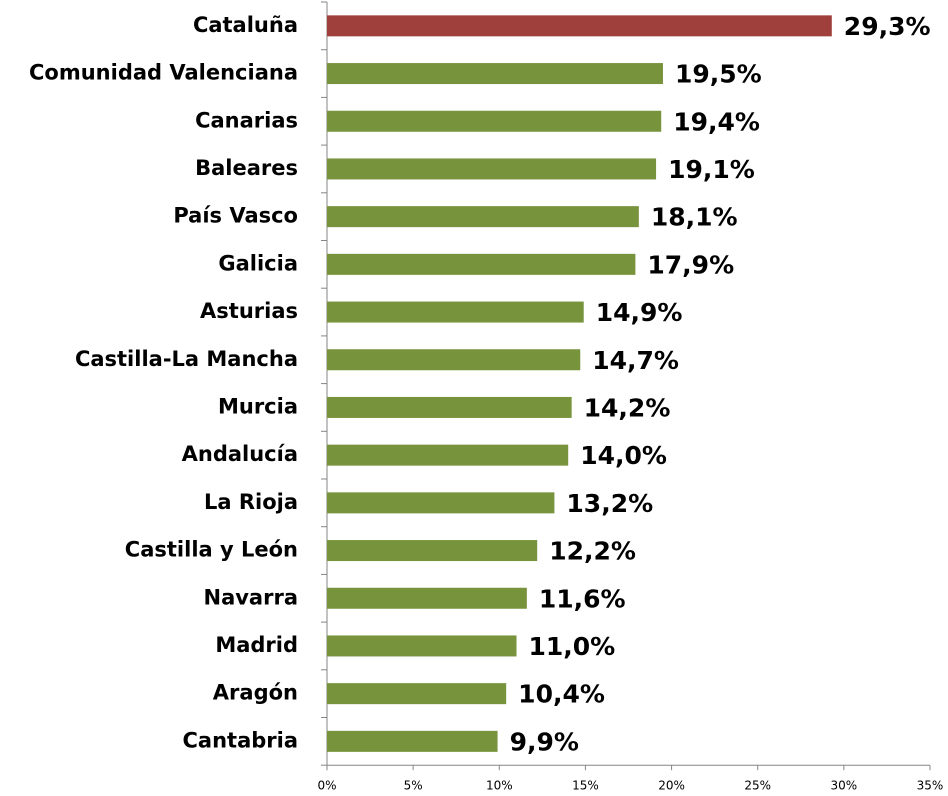 The width and height of the screenshot is (948, 796). Describe the element at coordinates (249, 311) in the screenshot. I see `y-tick-label: Asturias` at that location.